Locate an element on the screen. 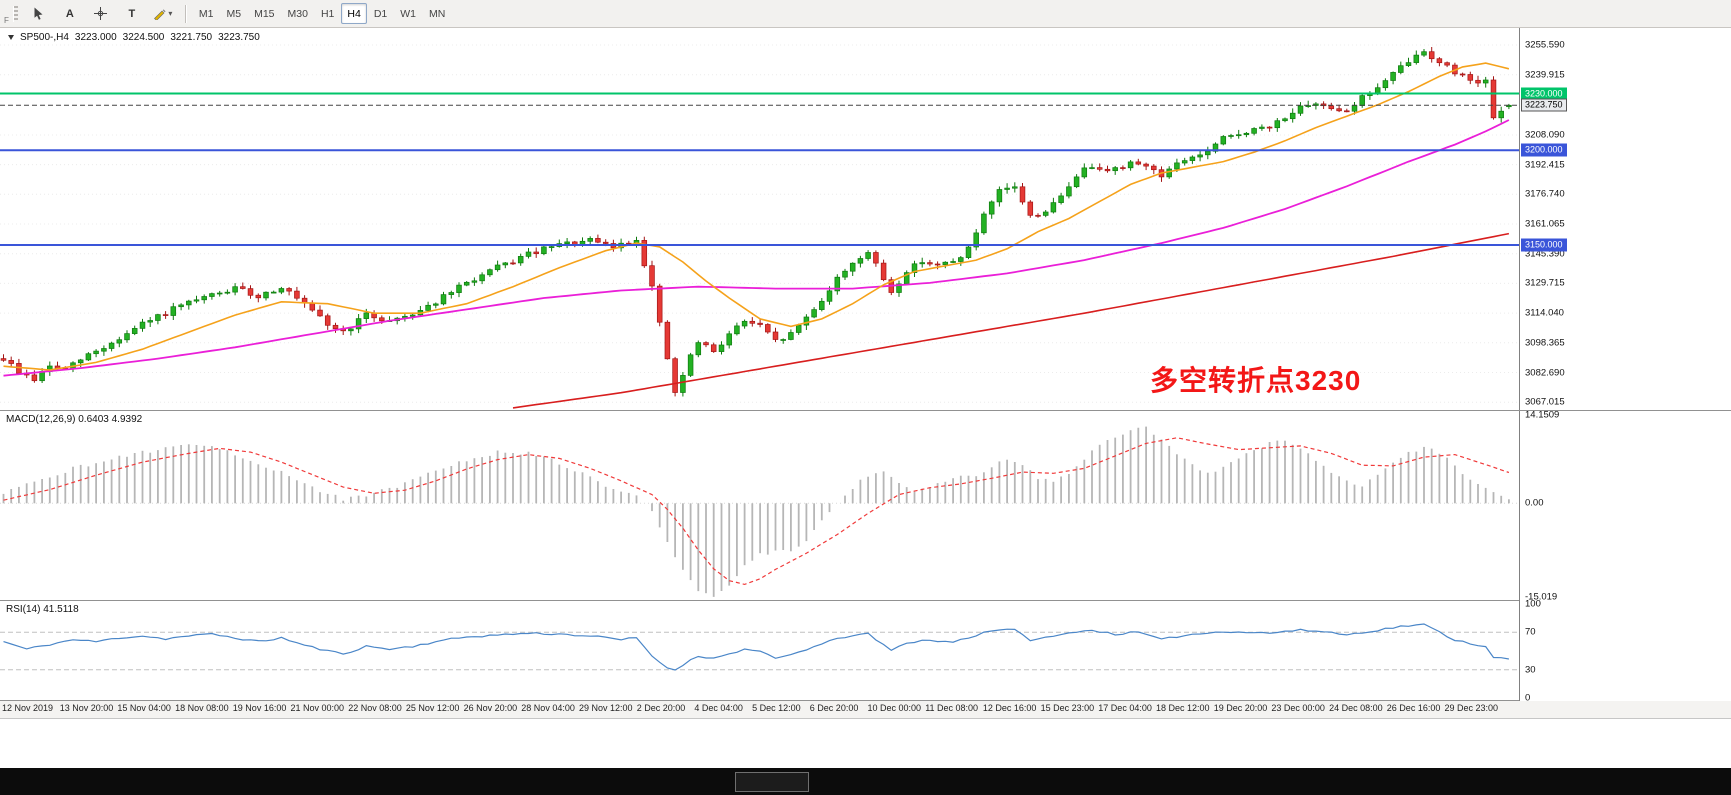 The image size is (1731, 795). date-axis-label: 19 Nov 16:00 is located at coordinates (259, 708).